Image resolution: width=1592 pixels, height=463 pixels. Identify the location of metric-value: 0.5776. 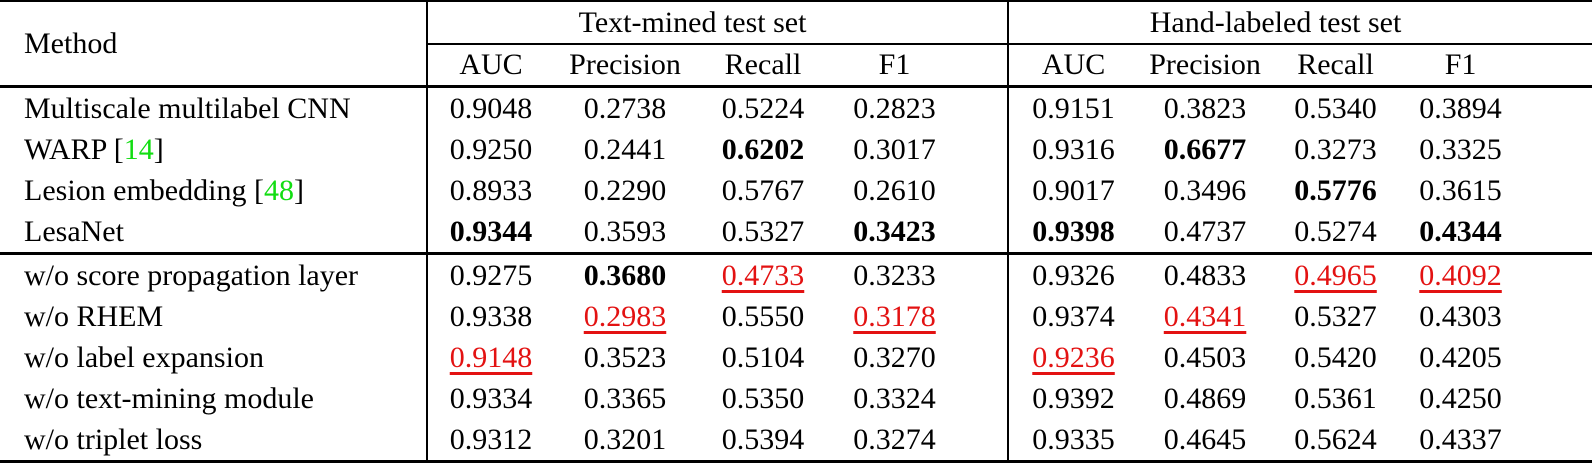
(1335, 190).